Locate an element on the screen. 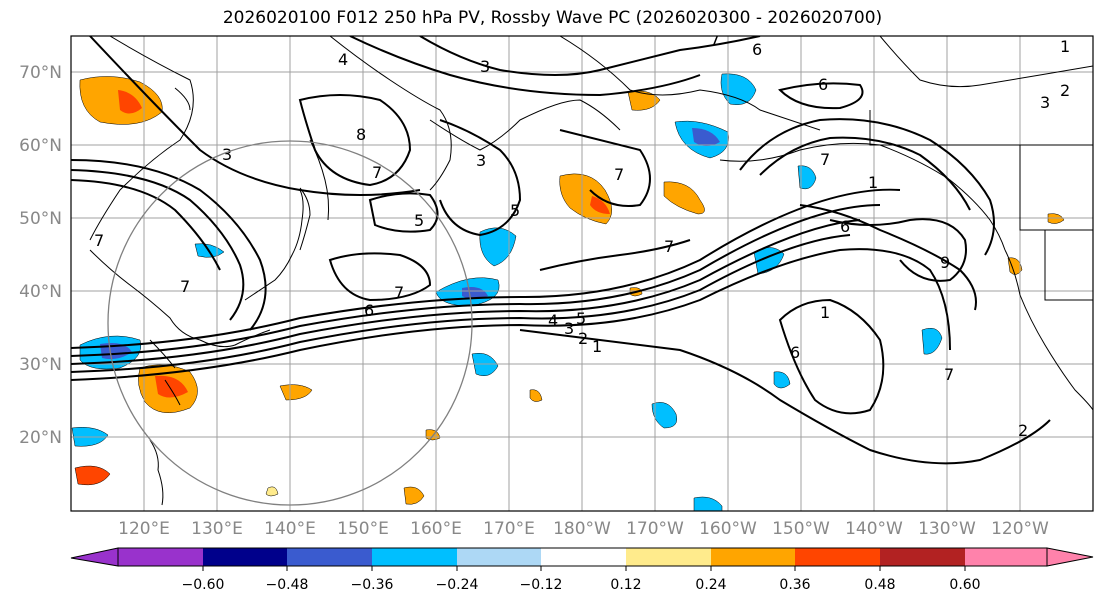  lon-label: 140°W is located at coordinates (874, 529).